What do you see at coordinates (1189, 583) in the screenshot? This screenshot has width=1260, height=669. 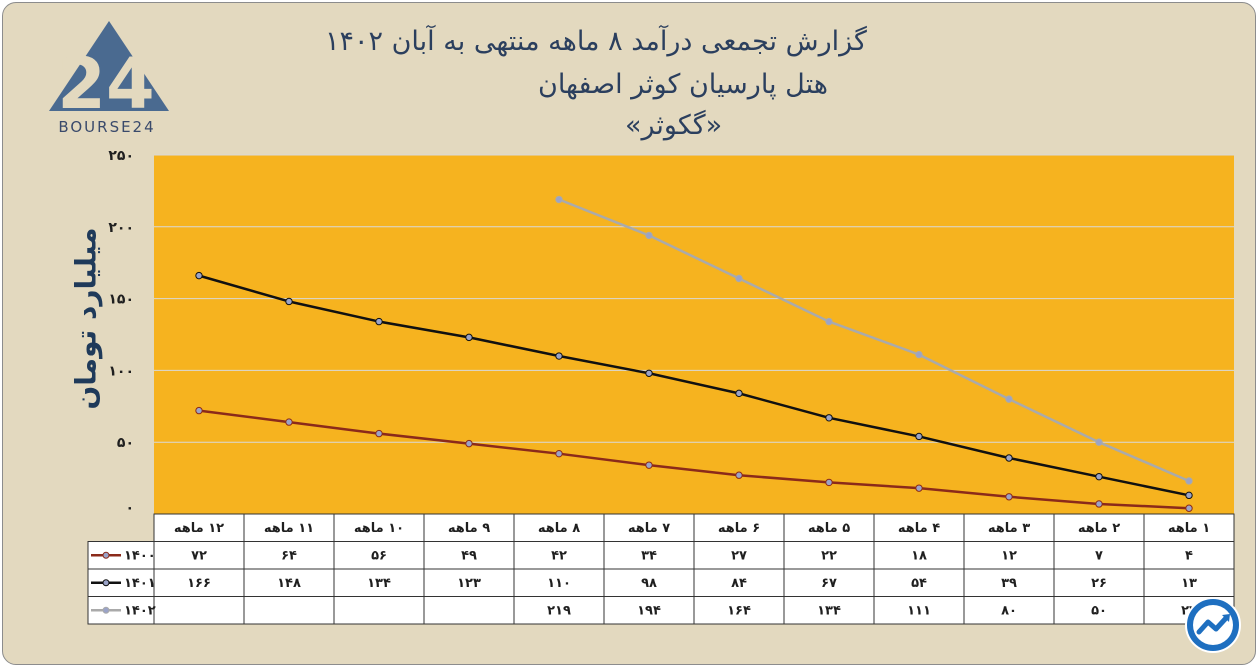 I see `data-cell: ۱۳` at bounding box center [1189, 583].